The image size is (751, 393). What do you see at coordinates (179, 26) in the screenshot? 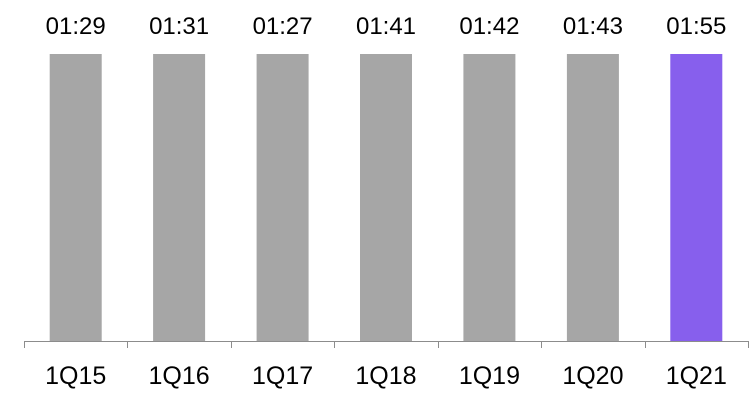
I see `data-label-1q16: 01:31` at bounding box center [179, 26].